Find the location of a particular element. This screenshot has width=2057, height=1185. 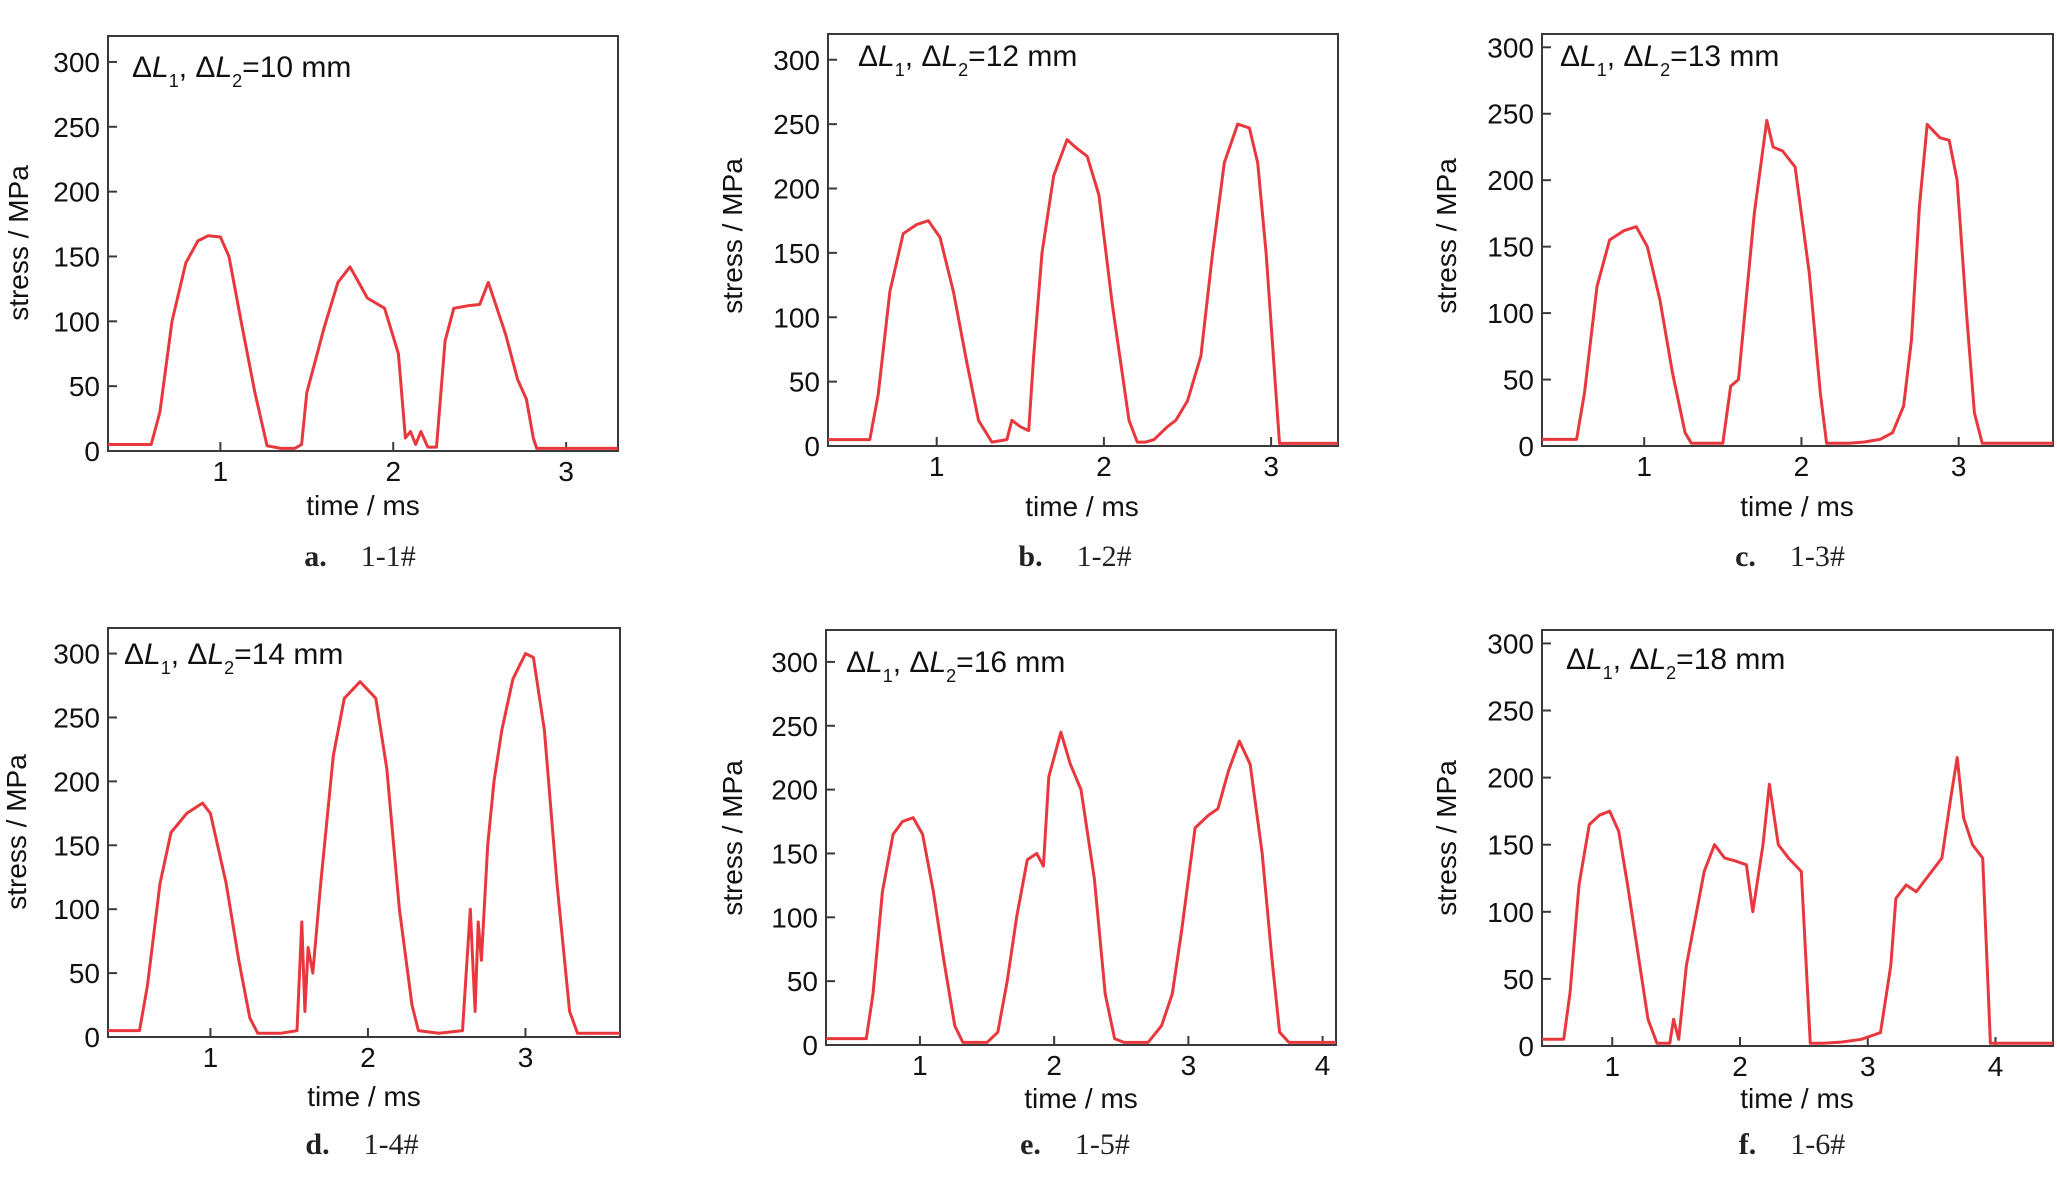

caption-letter: f. is located at coordinates (1747, 1144).